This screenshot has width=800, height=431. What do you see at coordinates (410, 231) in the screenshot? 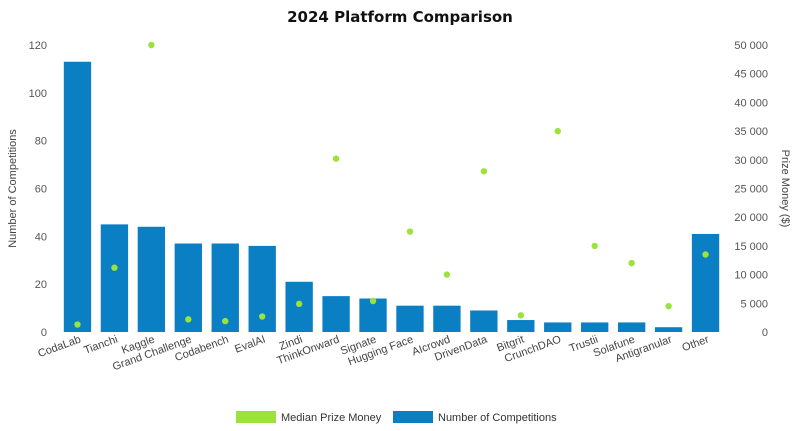
I see `point-hugging-face` at bounding box center [410, 231].